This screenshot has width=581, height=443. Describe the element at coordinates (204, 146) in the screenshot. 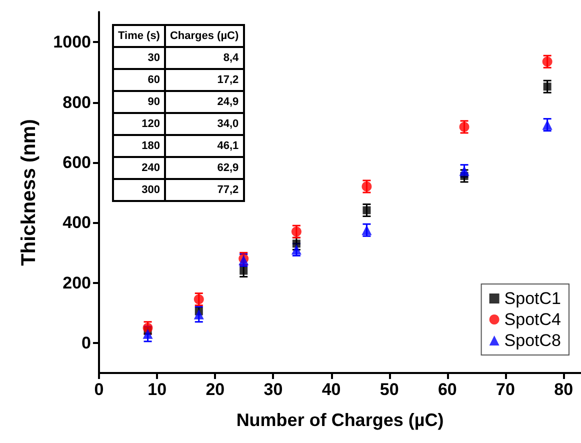

I see `annotation: 46,1` at that location.